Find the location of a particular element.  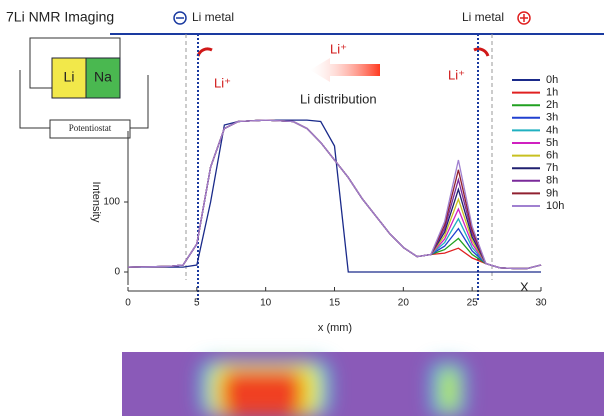

legend-label: 9h is located at coordinates (552, 193).